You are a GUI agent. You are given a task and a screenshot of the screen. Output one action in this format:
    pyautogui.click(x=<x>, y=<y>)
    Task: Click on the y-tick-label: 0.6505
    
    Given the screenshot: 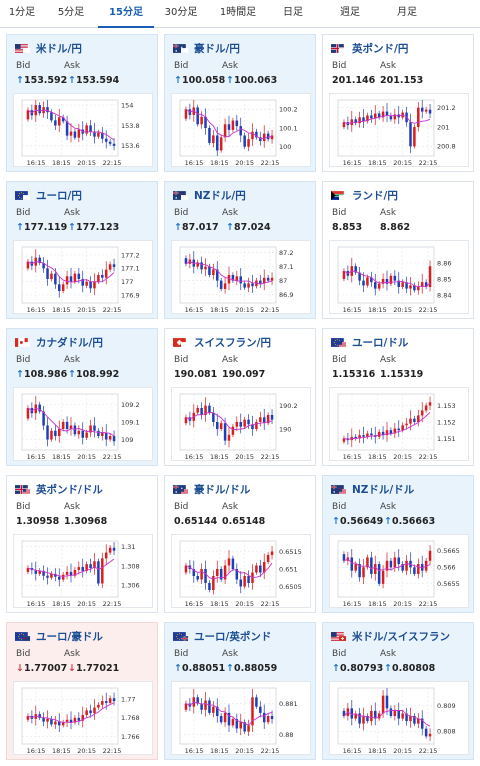 What is the action you would take?
    pyautogui.click(x=290, y=587)
    